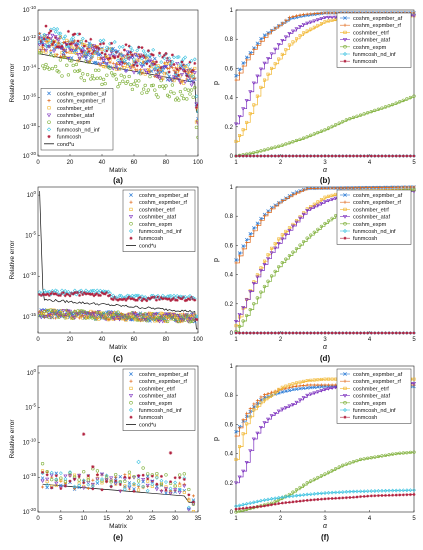 Image resolution: width=423 pixels, height=550 pixels. What do you see at coordinates (261, 218) in the screenshot?
I see `series-expmber_af-point` at bounding box center [261, 218].